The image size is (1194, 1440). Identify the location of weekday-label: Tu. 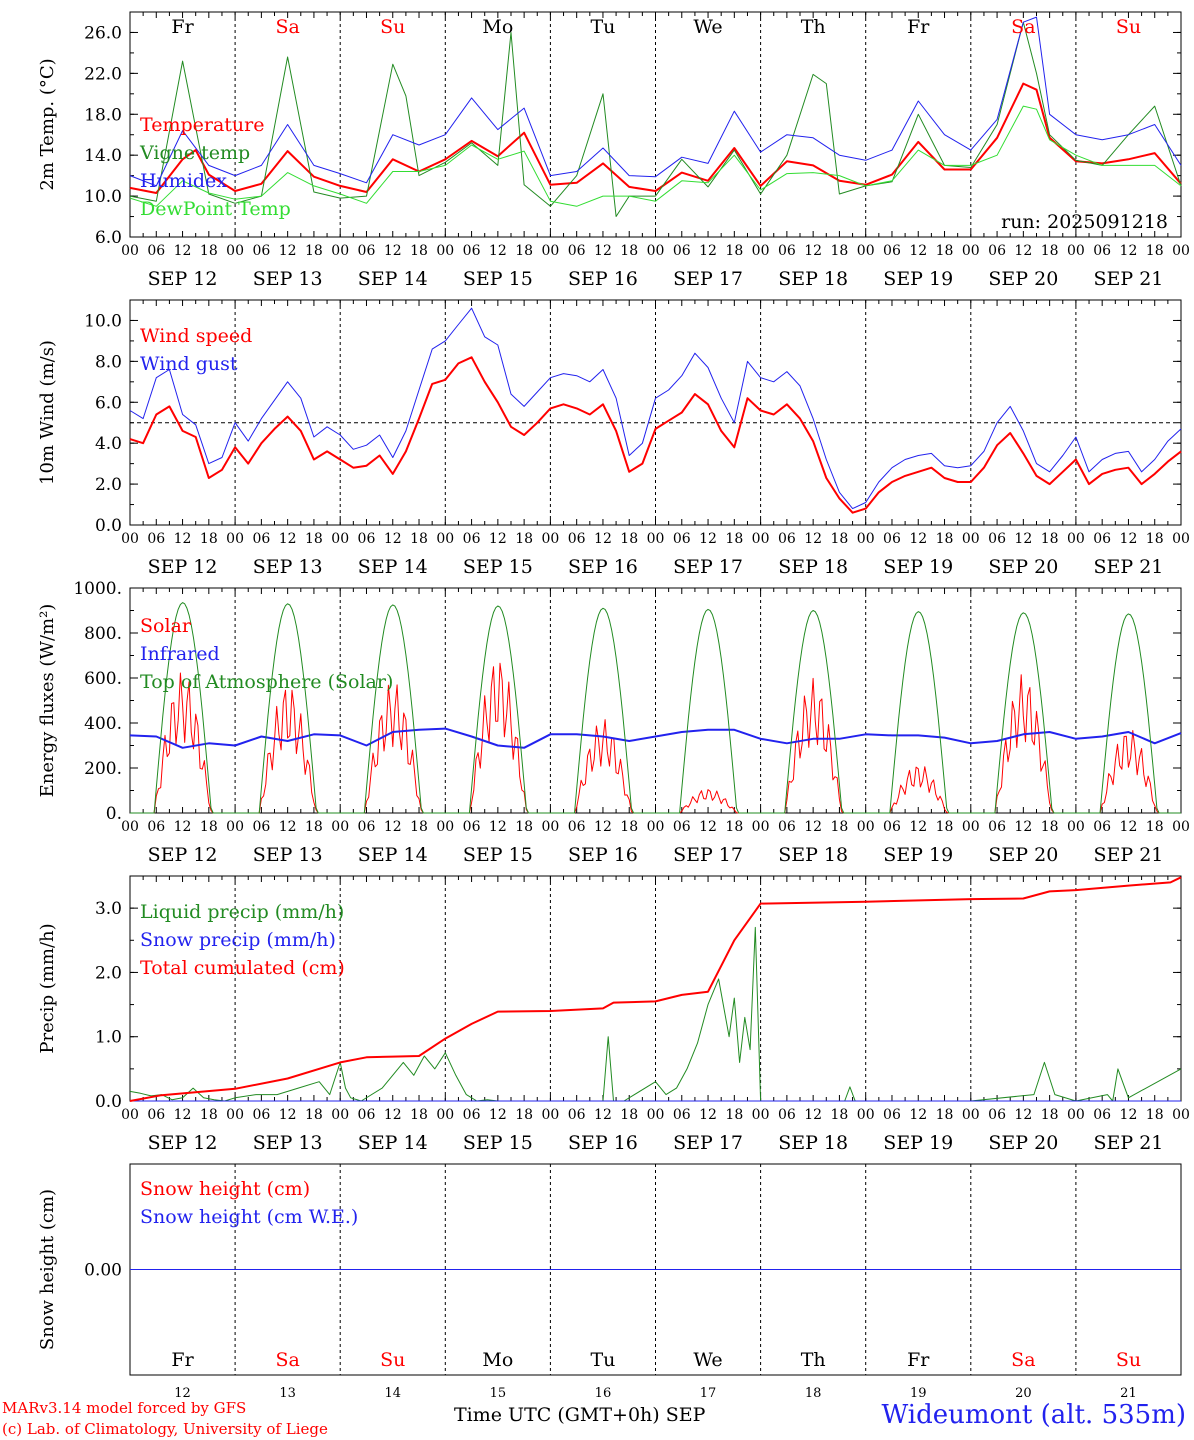
(602, 27).